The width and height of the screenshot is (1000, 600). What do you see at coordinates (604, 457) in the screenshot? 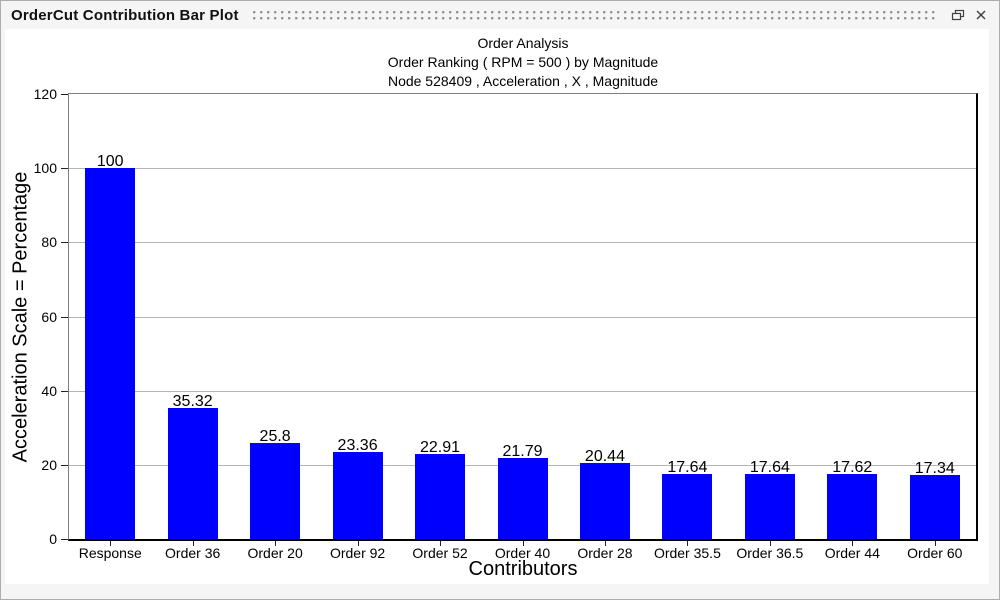
I see `bar-value-label-order-28: 20.44` at bounding box center [604, 457].